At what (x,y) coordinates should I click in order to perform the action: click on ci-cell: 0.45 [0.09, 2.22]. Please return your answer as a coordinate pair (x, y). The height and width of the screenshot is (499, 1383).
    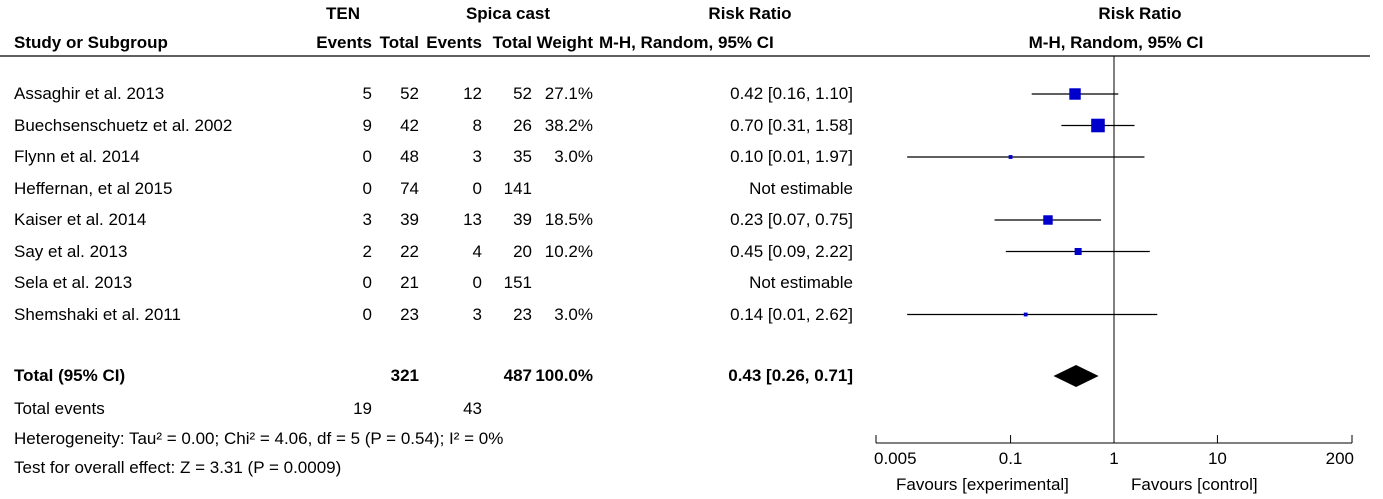
    Looking at the image, I should click on (791, 251).